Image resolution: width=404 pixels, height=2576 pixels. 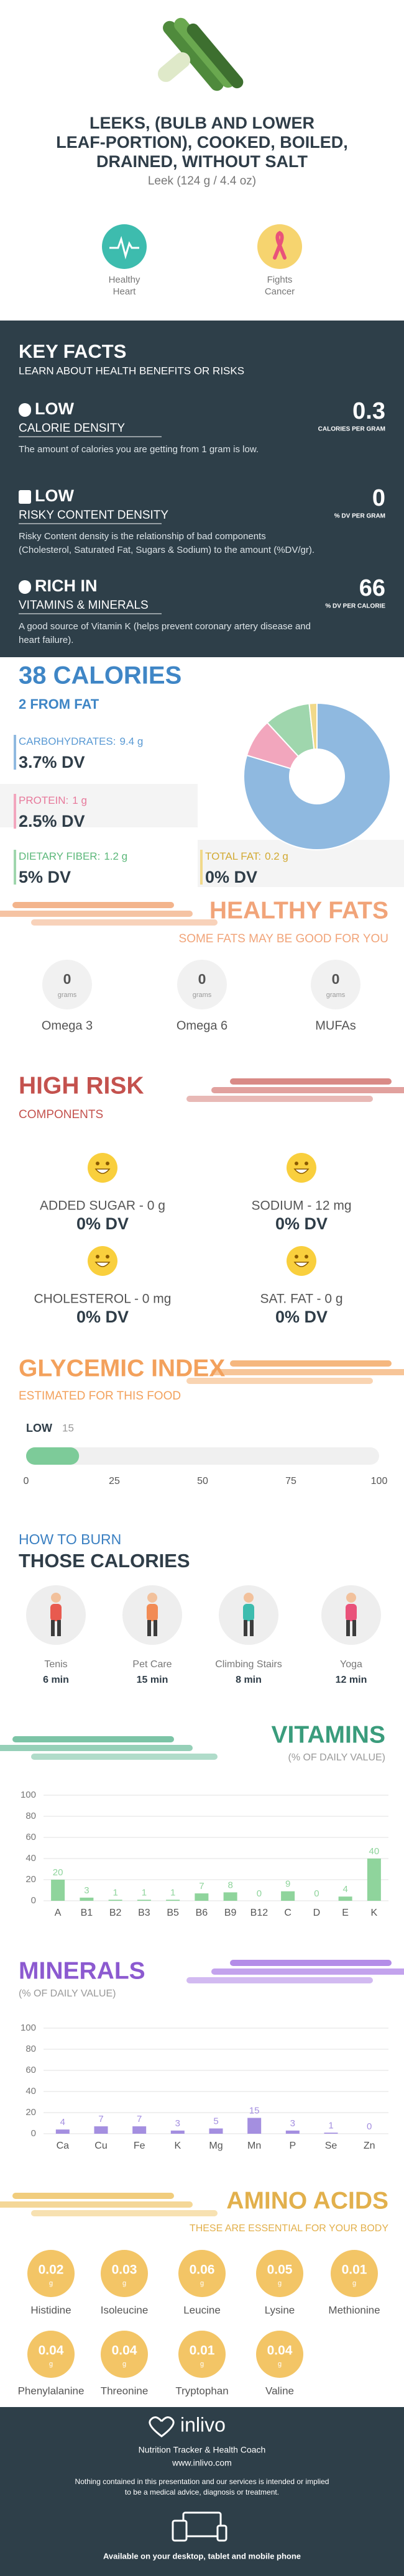 I want to click on bar-value-label: 8, so click(x=229, y=1885).